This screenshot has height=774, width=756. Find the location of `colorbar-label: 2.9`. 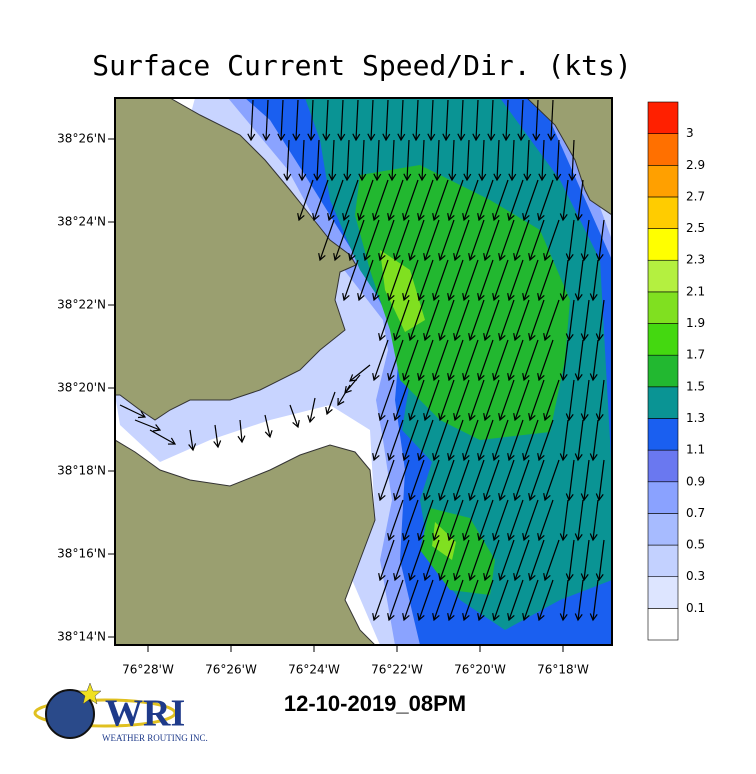

colorbar-label: 2.9 is located at coordinates (695, 165).